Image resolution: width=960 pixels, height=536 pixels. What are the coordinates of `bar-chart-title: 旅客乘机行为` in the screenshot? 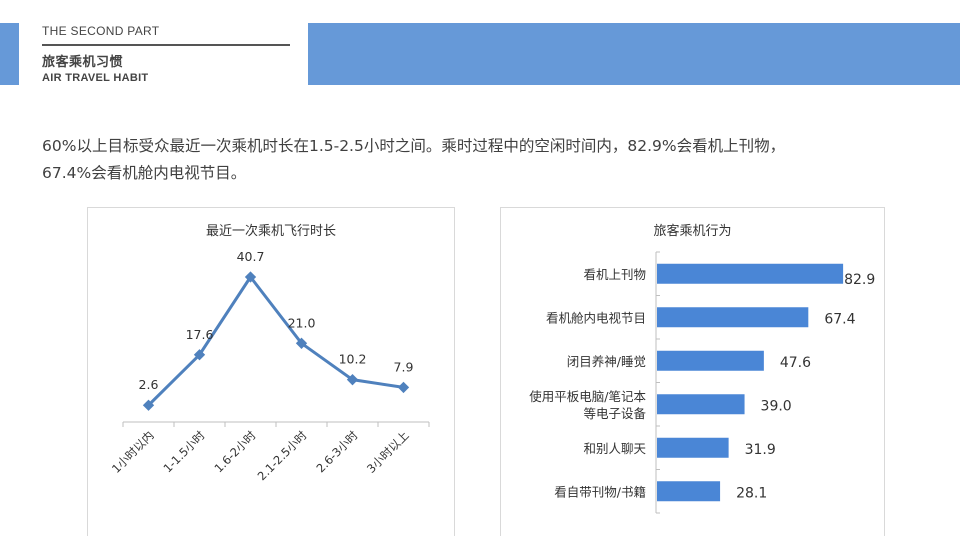 It's located at (692, 231).